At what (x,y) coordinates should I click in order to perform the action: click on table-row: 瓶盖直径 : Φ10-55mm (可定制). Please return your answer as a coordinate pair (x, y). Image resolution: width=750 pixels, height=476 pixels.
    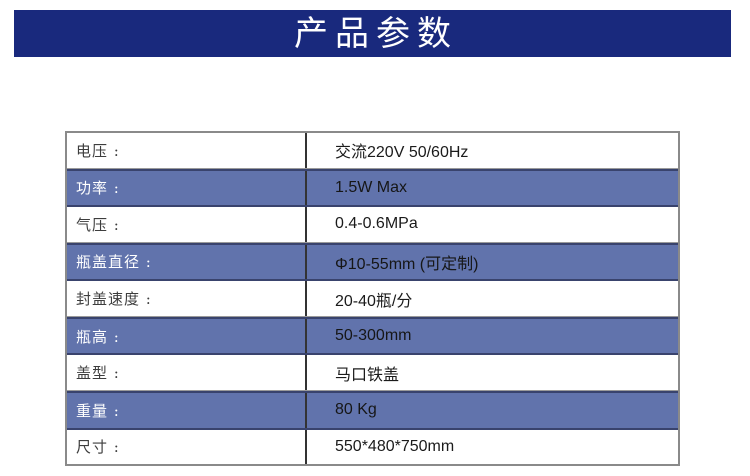
    Looking at the image, I should click on (372, 262).